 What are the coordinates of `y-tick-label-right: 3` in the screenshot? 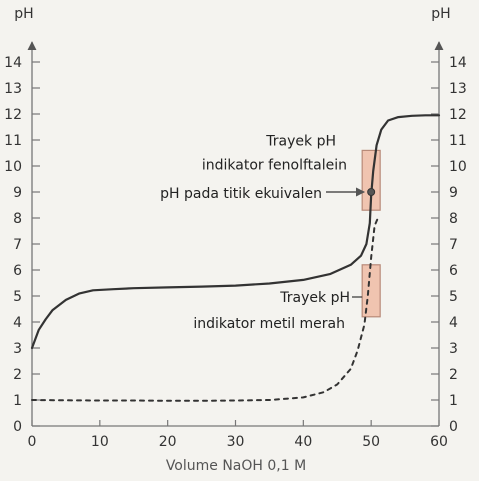 It's located at (453, 349).